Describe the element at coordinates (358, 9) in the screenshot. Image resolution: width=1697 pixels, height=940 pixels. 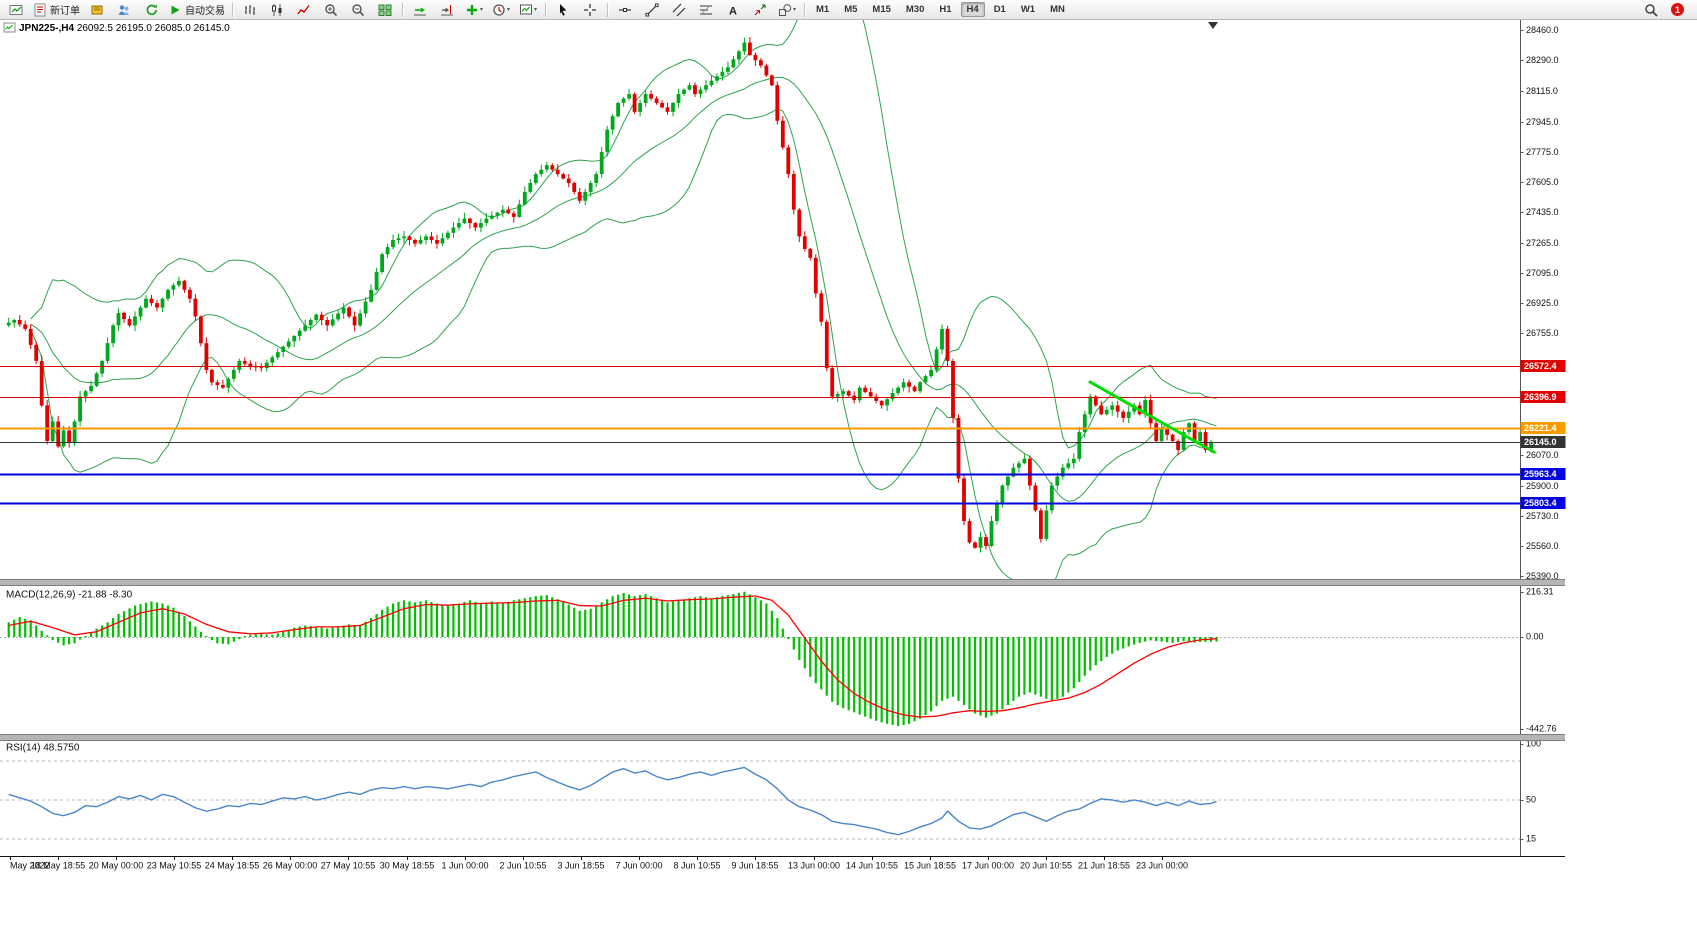
I see `zoom-out-icon` at that location.